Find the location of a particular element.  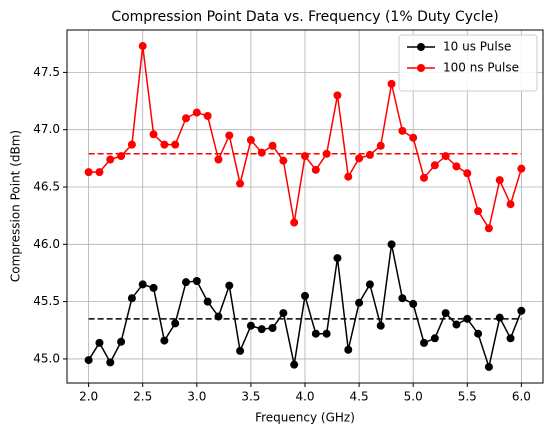

y-tick-label: 46.0 is located at coordinates (46, 244).